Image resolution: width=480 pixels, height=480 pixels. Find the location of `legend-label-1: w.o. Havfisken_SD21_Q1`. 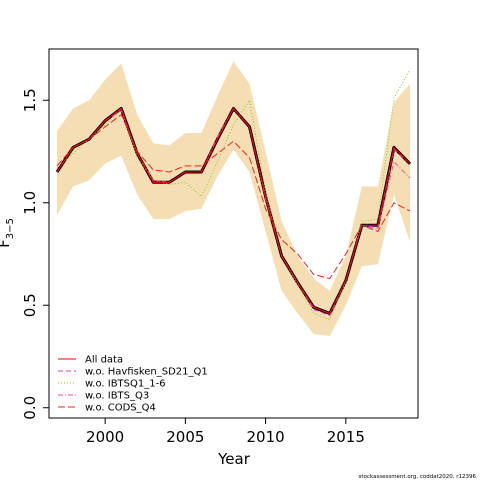

legend-label-1: w.o. Havfisken_SD21_Q1 is located at coordinates (146, 372).